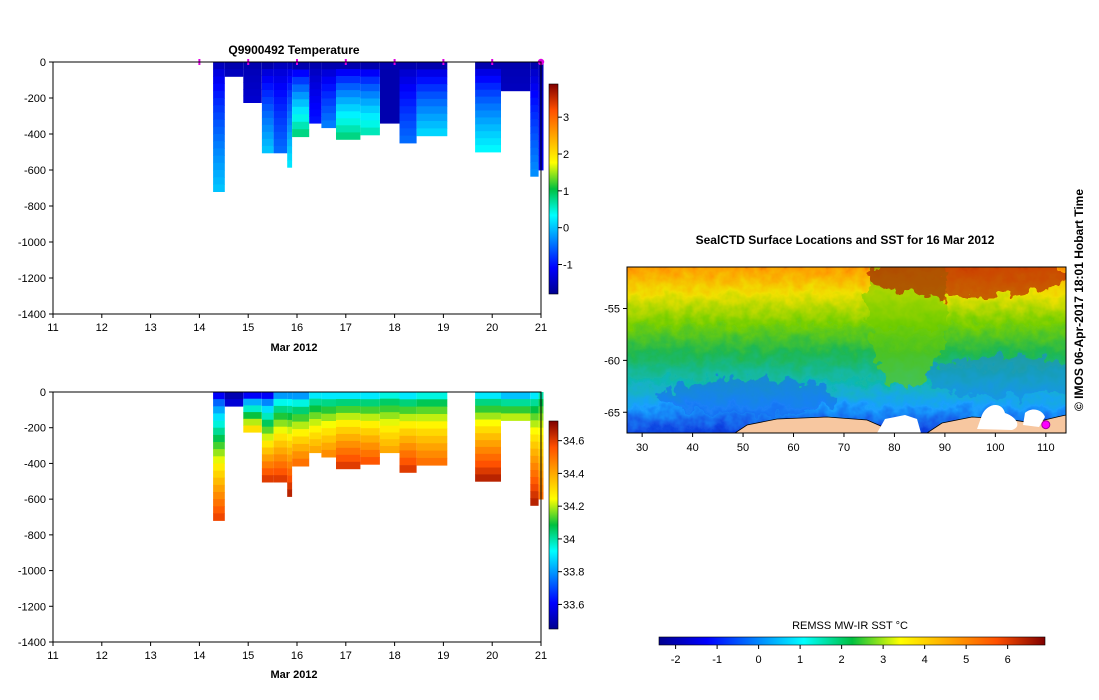 This screenshot has height=700, width=1099. Describe the element at coordinates (612, 361) in the screenshot. I see `lat-tick-label: -60` at that location.